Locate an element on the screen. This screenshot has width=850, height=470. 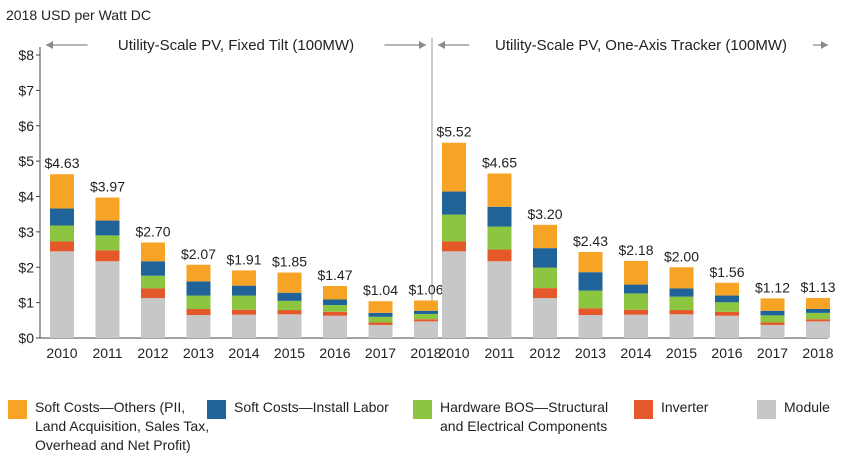
x-tick-label: 2014 is located at coordinates (243, 353).